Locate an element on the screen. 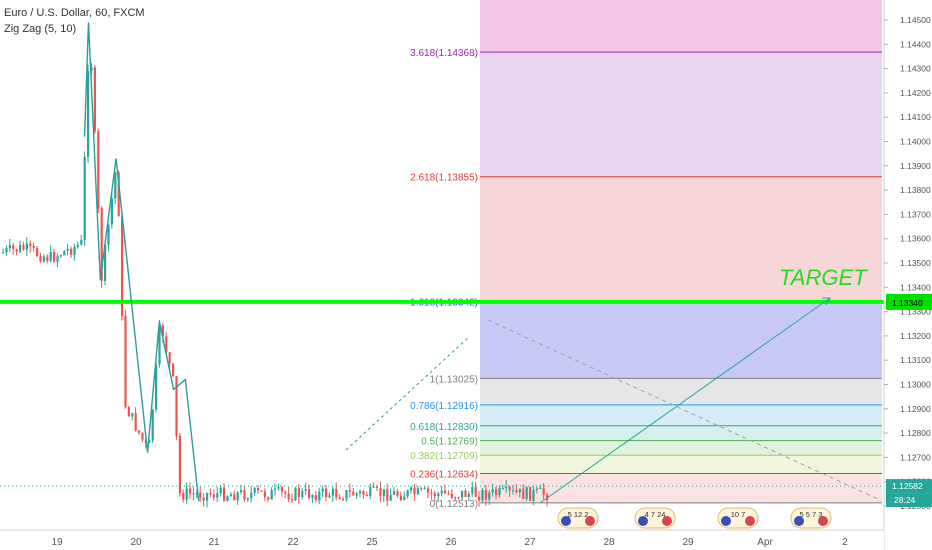 The height and width of the screenshot is (550, 932). time-tick-label: 28 is located at coordinates (609, 542).